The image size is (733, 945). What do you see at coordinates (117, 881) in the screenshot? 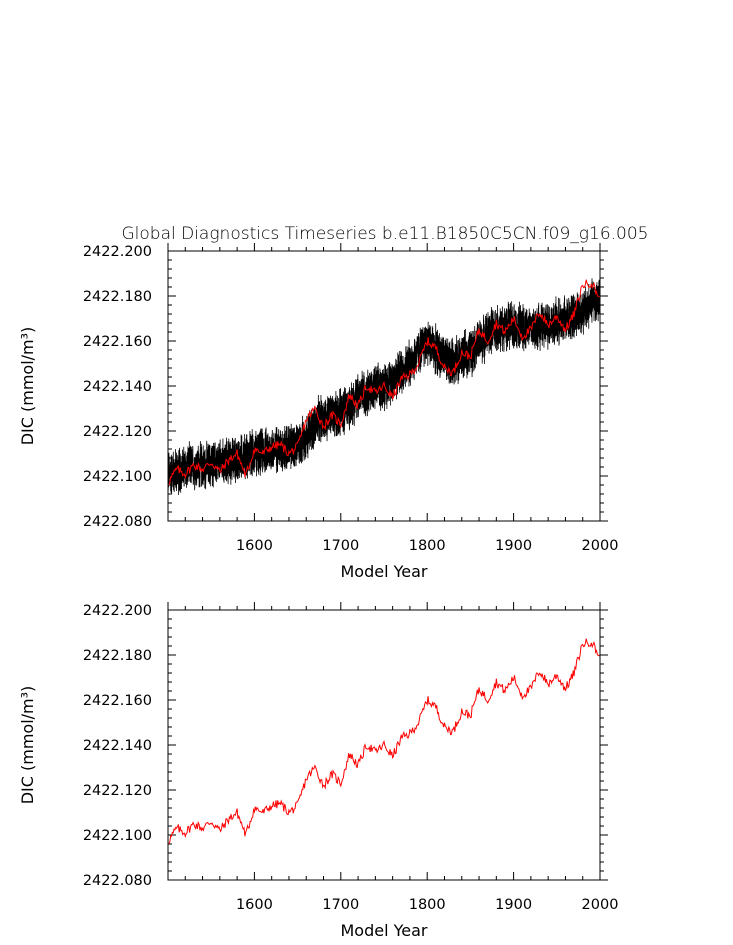
I see `bottom-y-tick-label: 2422.080` at bounding box center [117, 881].